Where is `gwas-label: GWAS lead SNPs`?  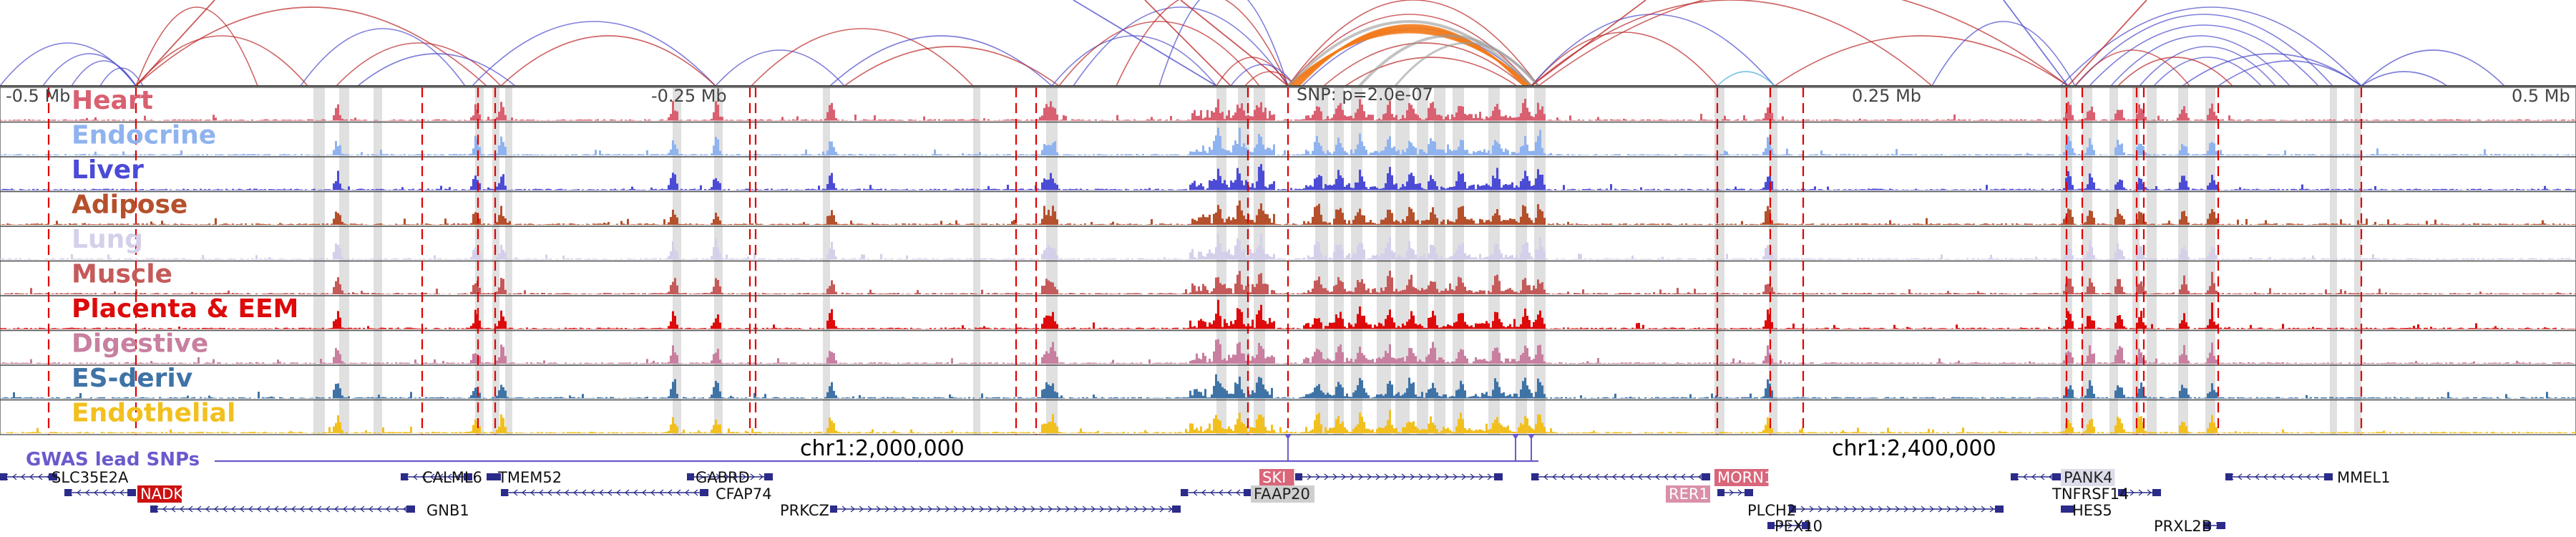
gwas-label: GWAS lead SNPs is located at coordinates (113, 459).